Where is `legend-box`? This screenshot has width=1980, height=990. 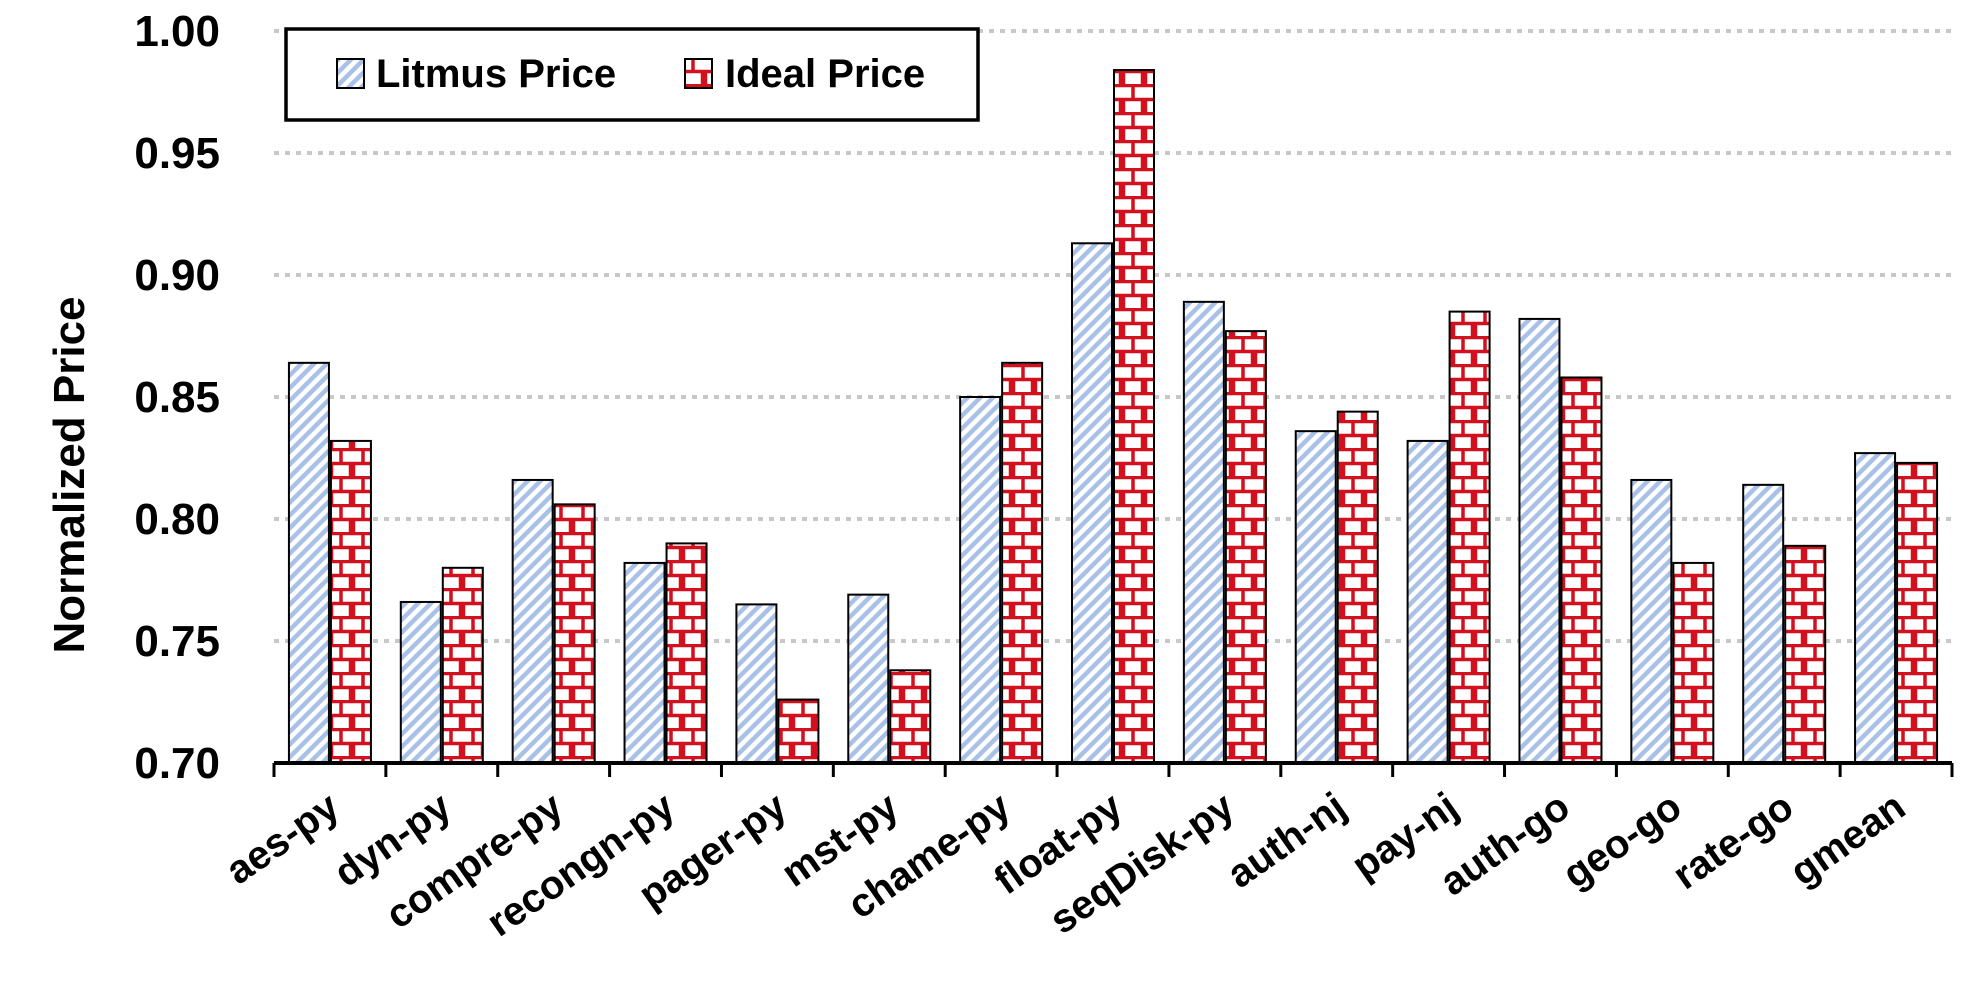 legend-box is located at coordinates (632, 74).